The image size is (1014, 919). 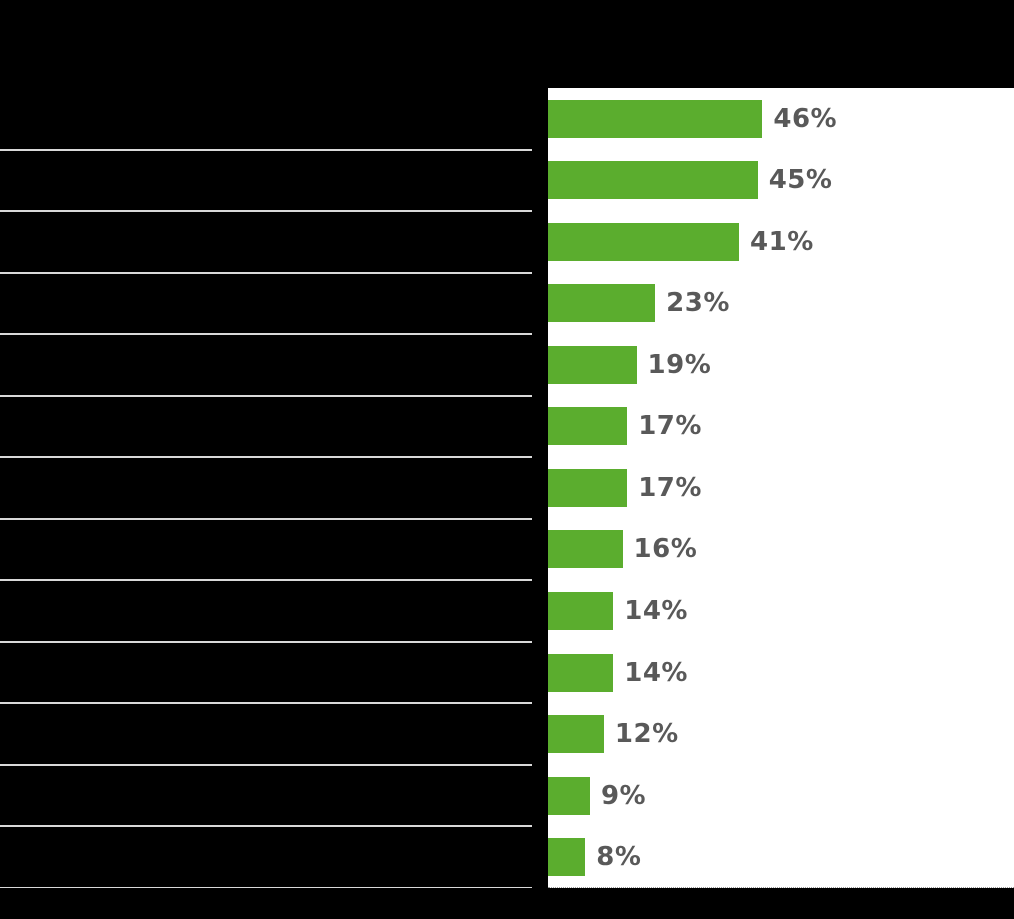 I want to click on bar-value-label: 12%, so click(x=646, y=734).